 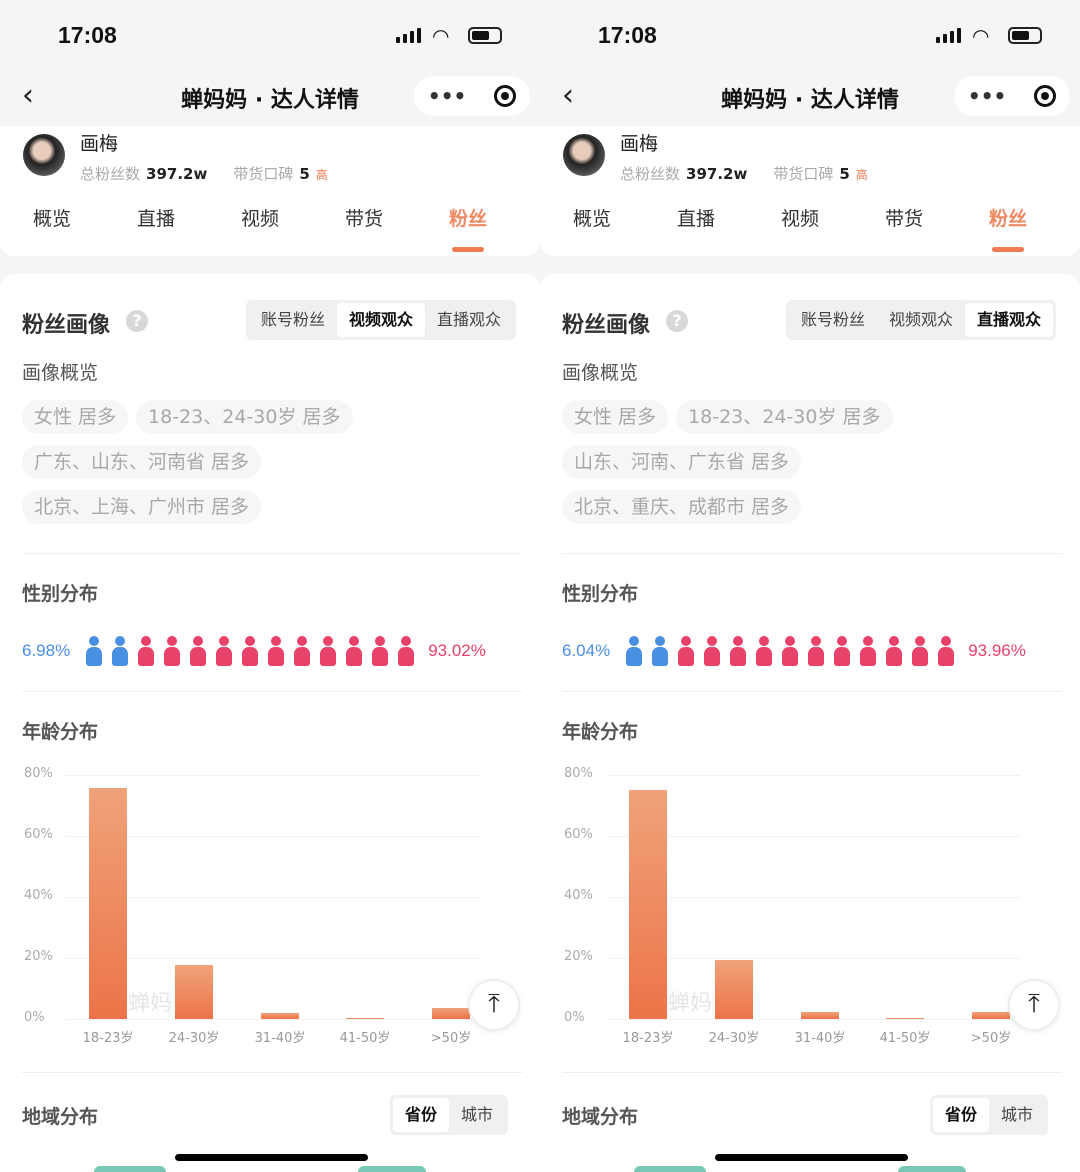 What do you see at coordinates (110, 174) in the screenshot?
I see `fans-label: 总粉丝数` at bounding box center [110, 174].